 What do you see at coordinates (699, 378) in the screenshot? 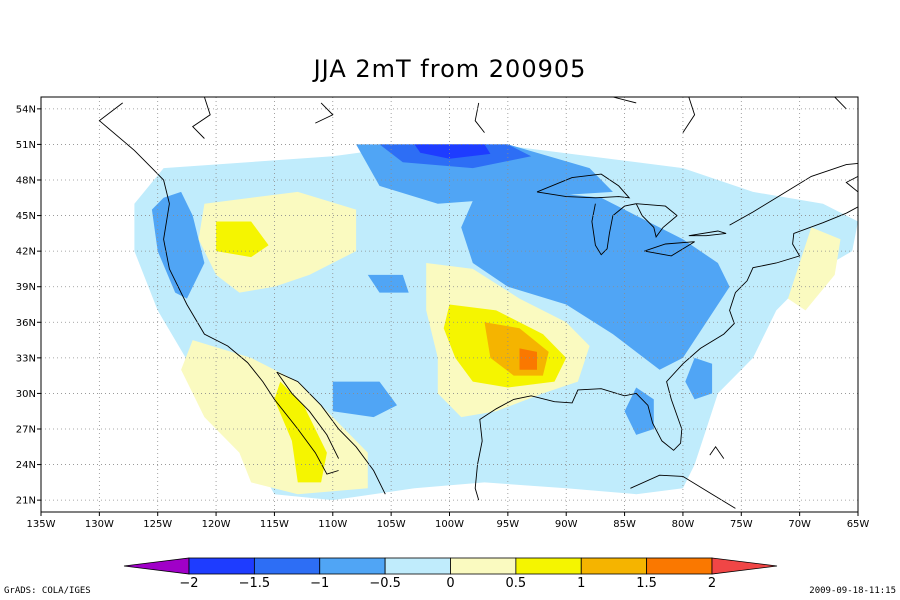
I see `field-region-carolina-cool` at bounding box center [699, 378].